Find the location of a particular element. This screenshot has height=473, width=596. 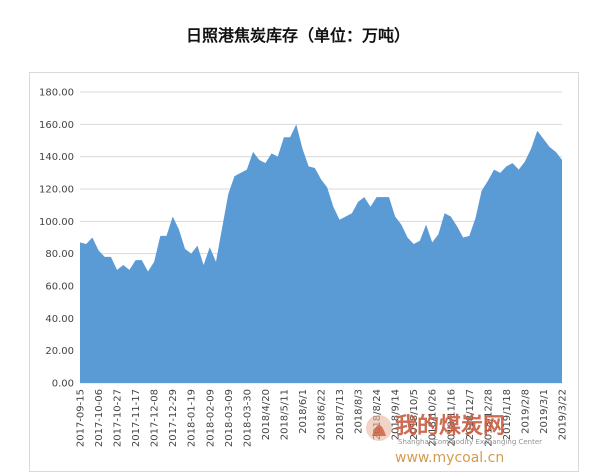

x-tick-label: 2018/6/22 is located at coordinates (322, 414).